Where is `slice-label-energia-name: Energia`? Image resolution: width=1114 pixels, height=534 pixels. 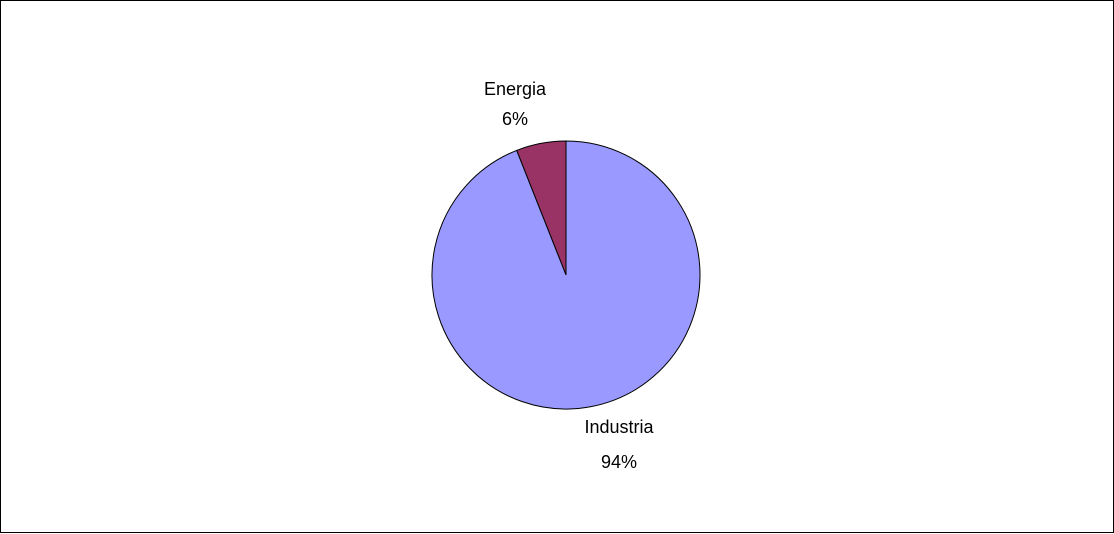
slice-label-energia-name: Energia is located at coordinates (515, 89).